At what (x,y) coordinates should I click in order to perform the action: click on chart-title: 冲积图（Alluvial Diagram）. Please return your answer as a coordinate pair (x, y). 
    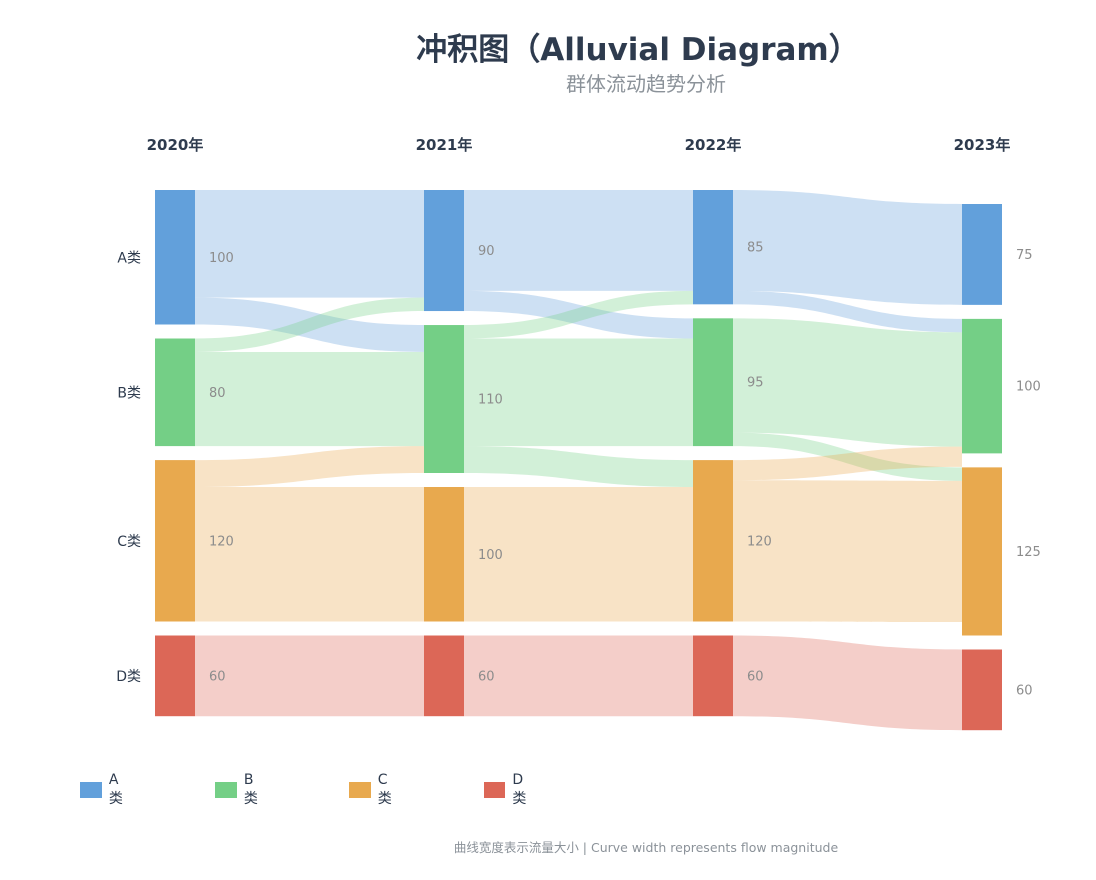
    Looking at the image, I should click on (638, 50).